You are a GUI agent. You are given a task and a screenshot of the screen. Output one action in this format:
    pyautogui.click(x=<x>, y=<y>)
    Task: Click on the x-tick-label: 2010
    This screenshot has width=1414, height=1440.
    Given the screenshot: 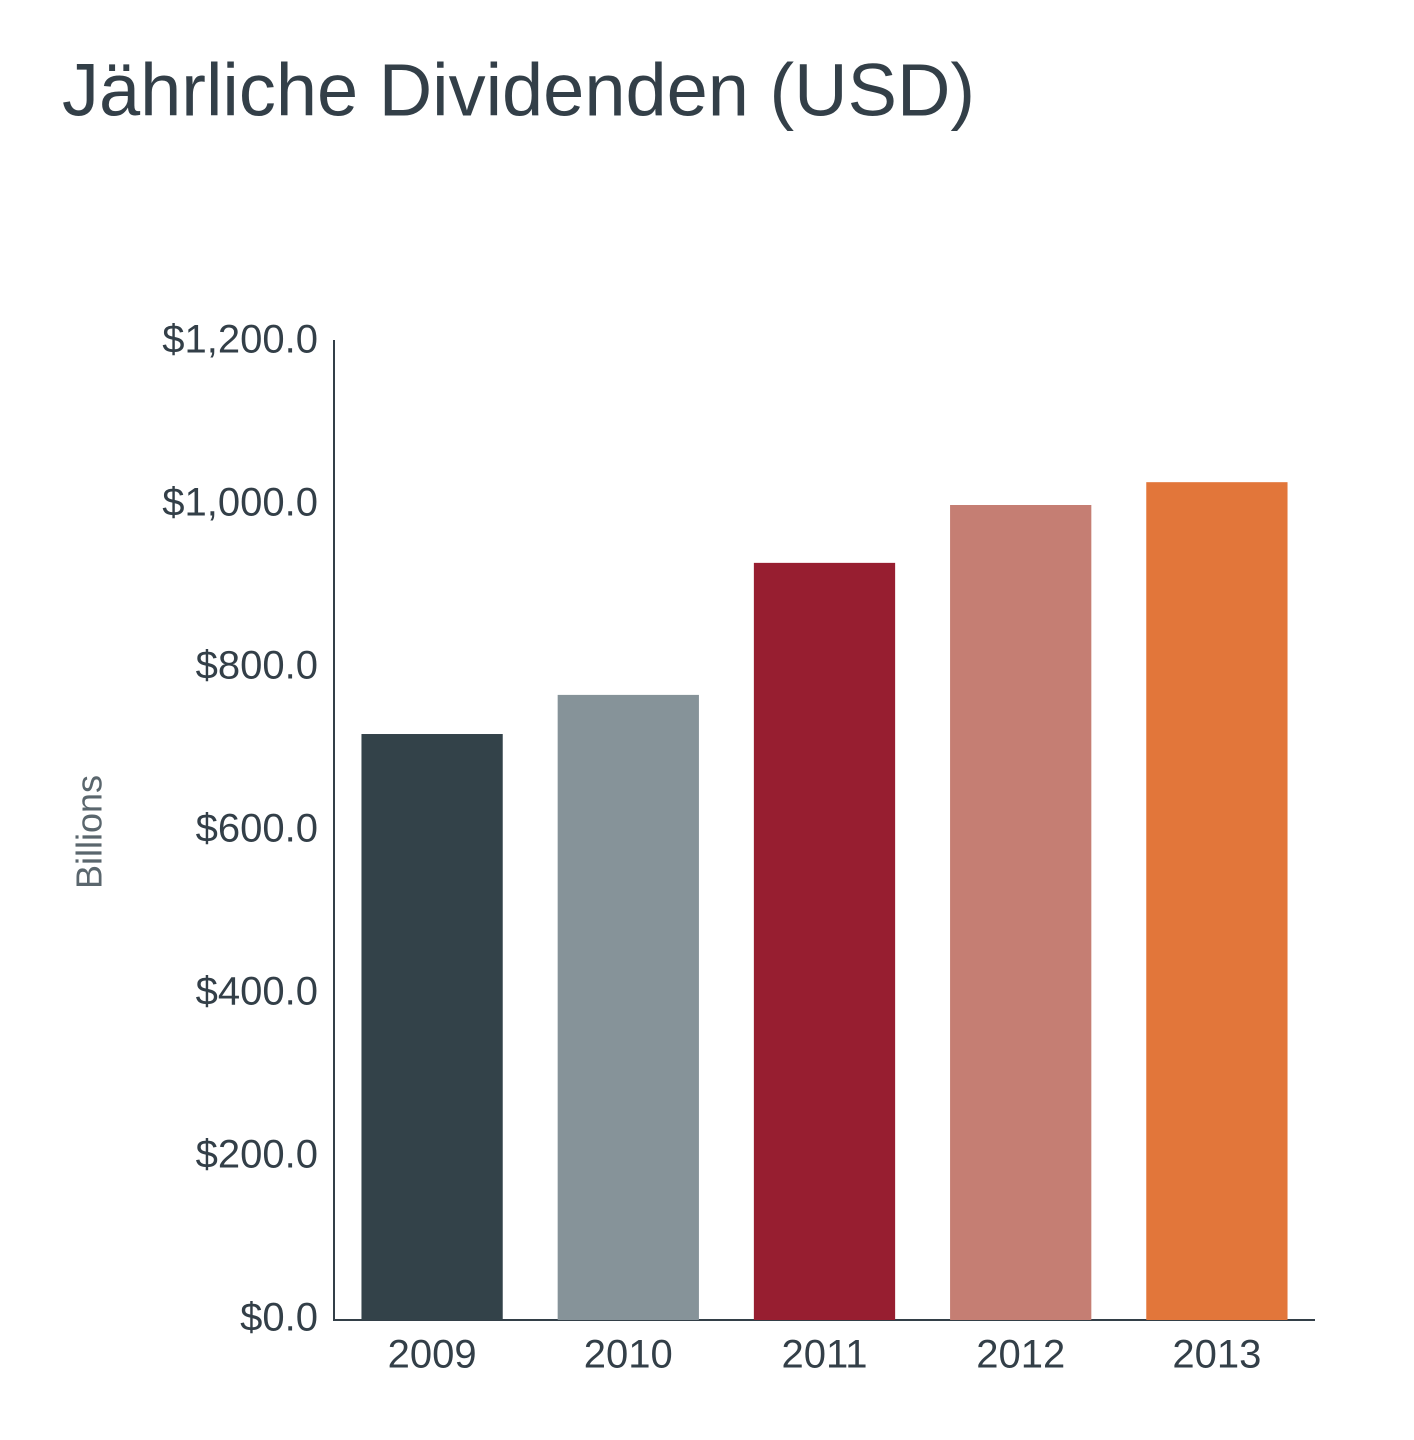 What is the action you would take?
    pyautogui.click(x=628, y=1355)
    